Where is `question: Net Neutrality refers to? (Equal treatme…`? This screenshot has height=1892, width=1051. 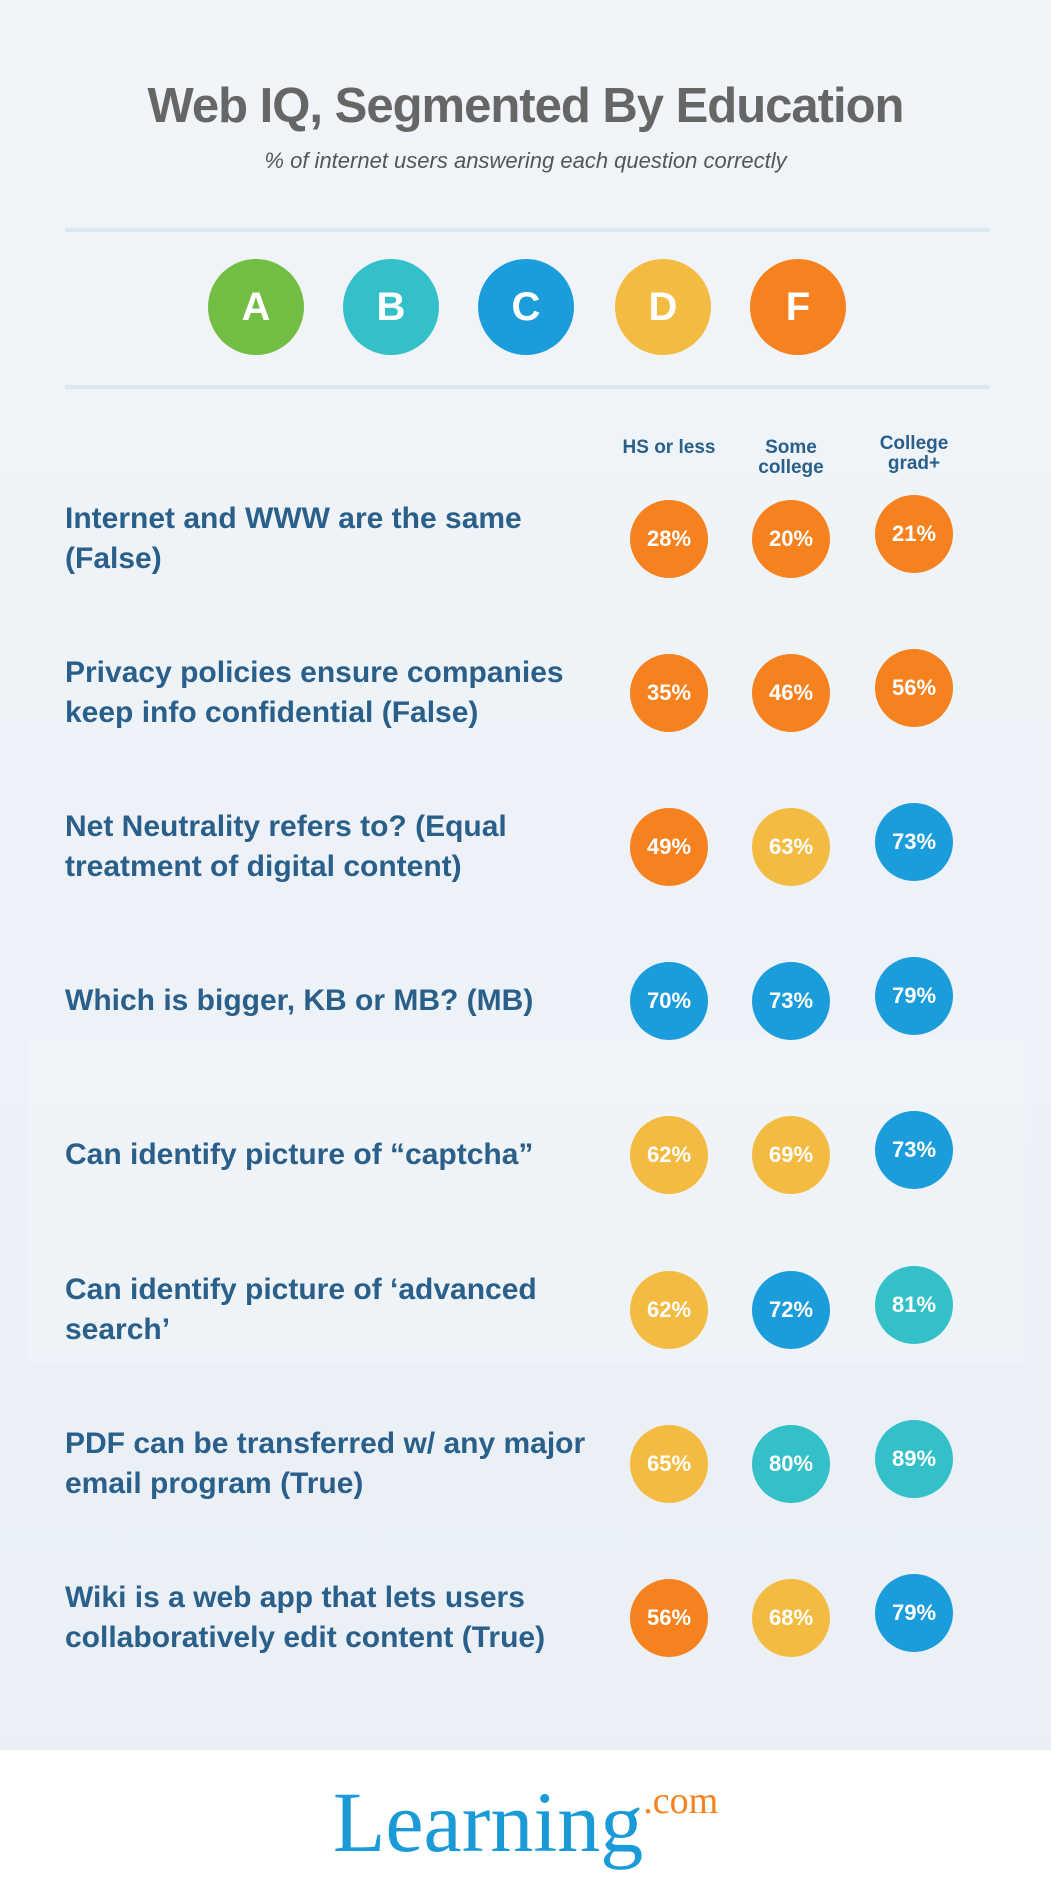 question: Net Neutrality refers to? (Equal treatme… is located at coordinates (286, 846).